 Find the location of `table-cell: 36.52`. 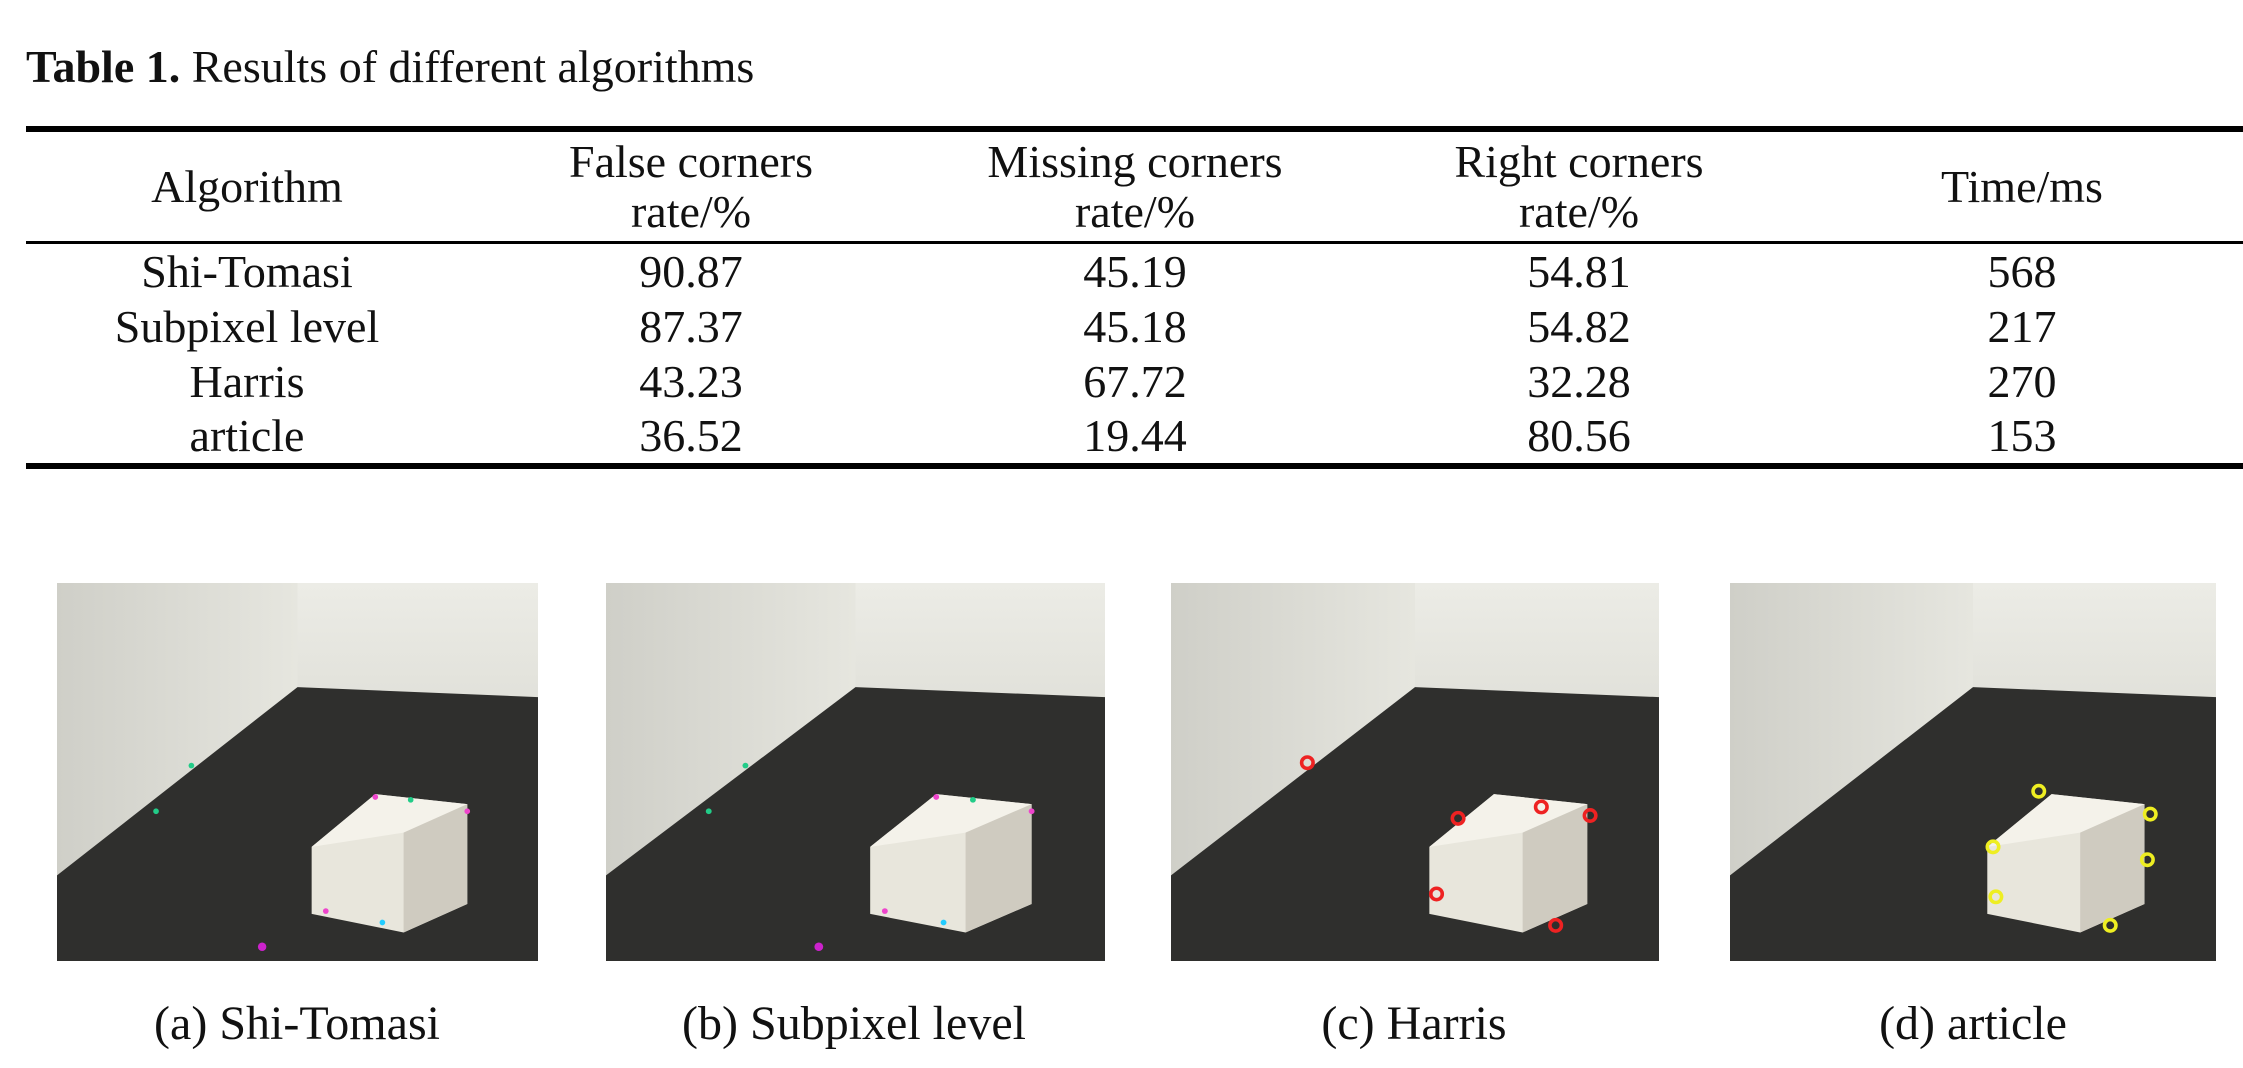

table-cell: 36.52 is located at coordinates (691, 435).